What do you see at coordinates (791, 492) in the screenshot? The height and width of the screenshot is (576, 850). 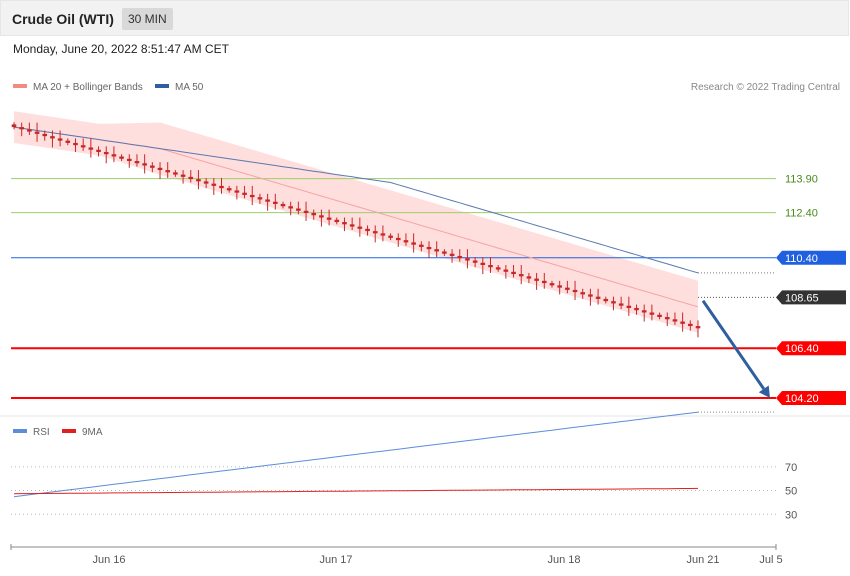 I see `rsi-tick-50: 50` at bounding box center [791, 492].